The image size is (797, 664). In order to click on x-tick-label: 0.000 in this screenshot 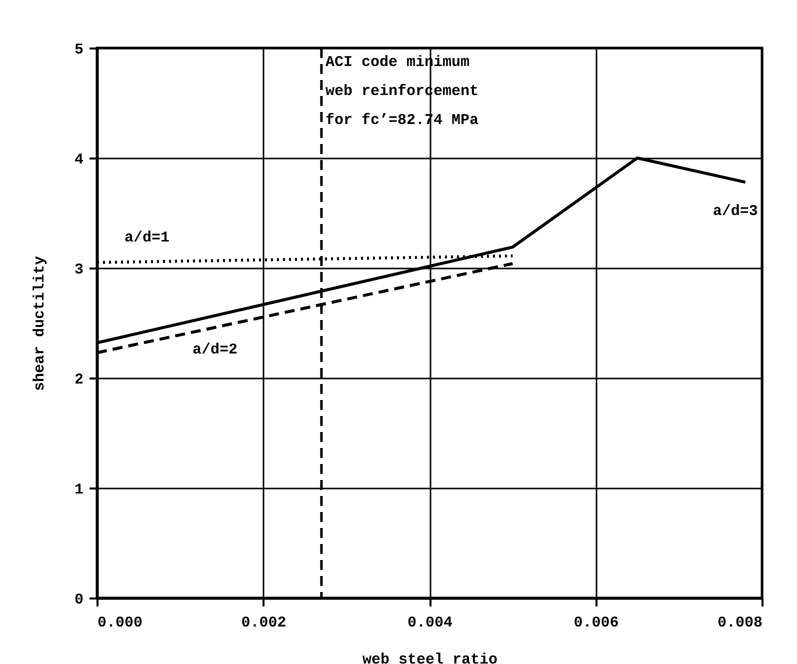, I will do `click(120, 623)`.